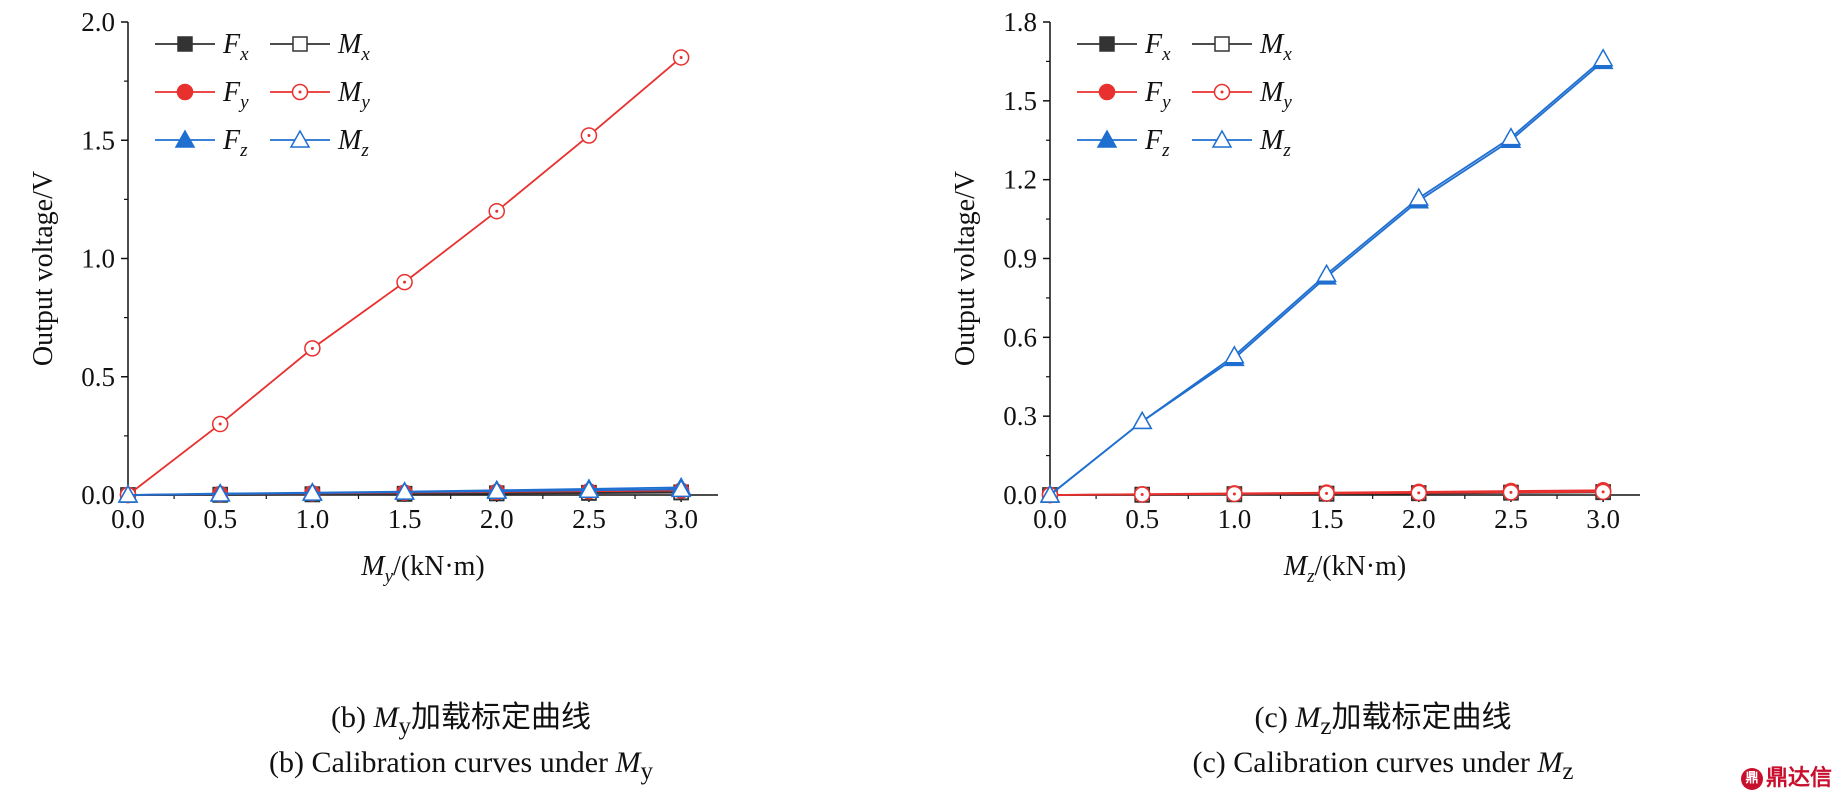  I want to click on caption-c-english: (c) Calibration curves under Mz, so click(1383, 767).